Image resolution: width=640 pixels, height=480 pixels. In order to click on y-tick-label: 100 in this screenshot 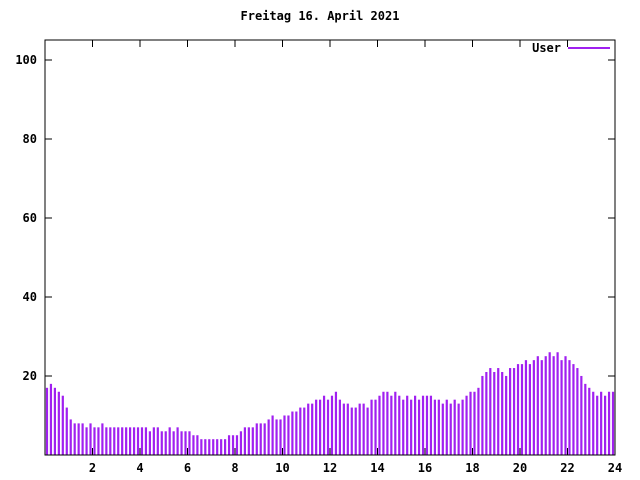, I will do `click(26, 60)`.